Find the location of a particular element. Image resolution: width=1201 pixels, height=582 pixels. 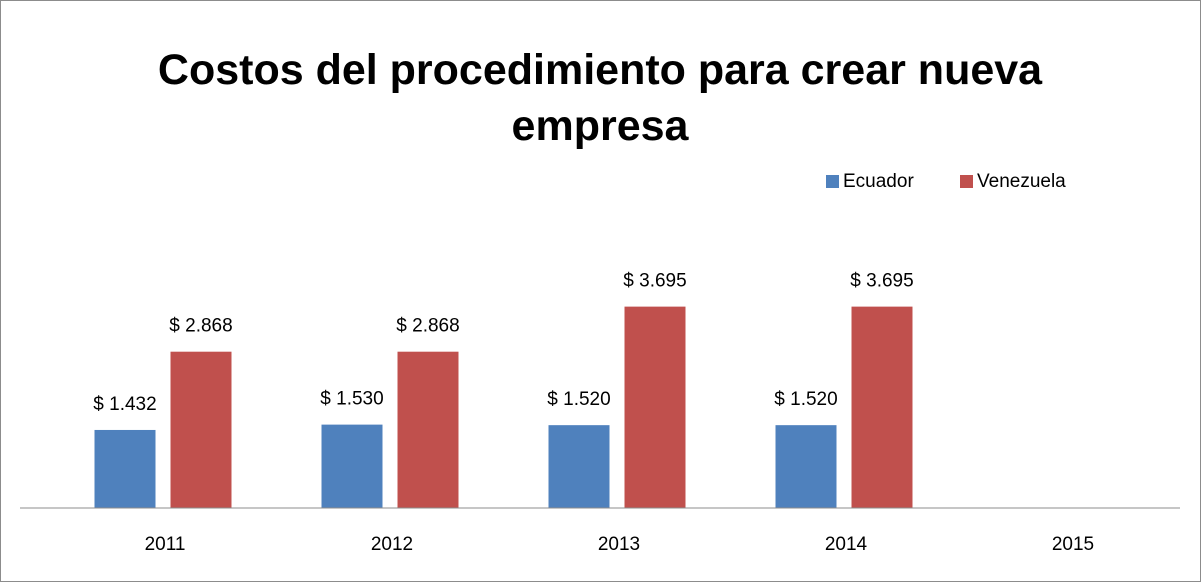

x-tick-label: 2015 is located at coordinates (1073, 544).